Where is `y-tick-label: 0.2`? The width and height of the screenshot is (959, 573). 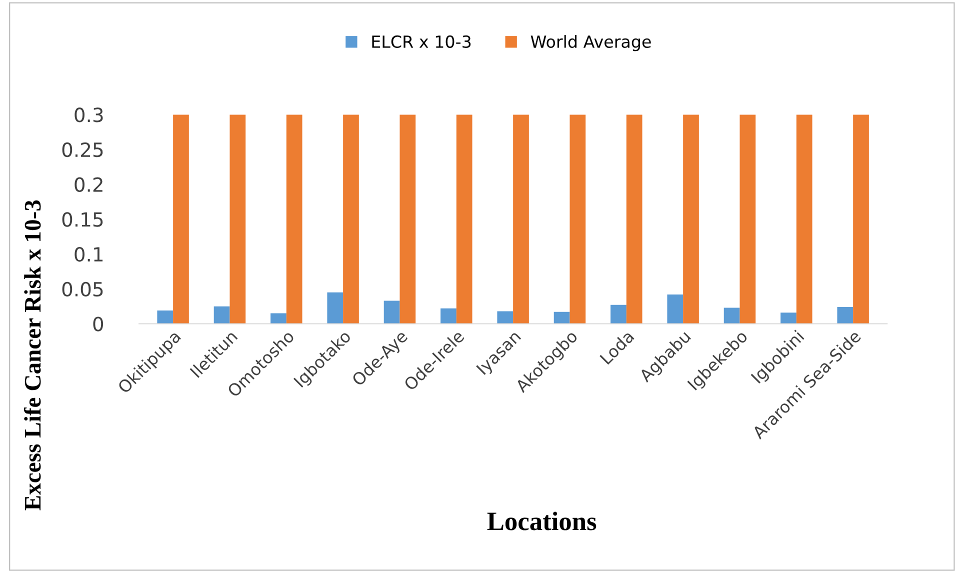
y-tick-label: 0.2 is located at coordinates (88, 184).